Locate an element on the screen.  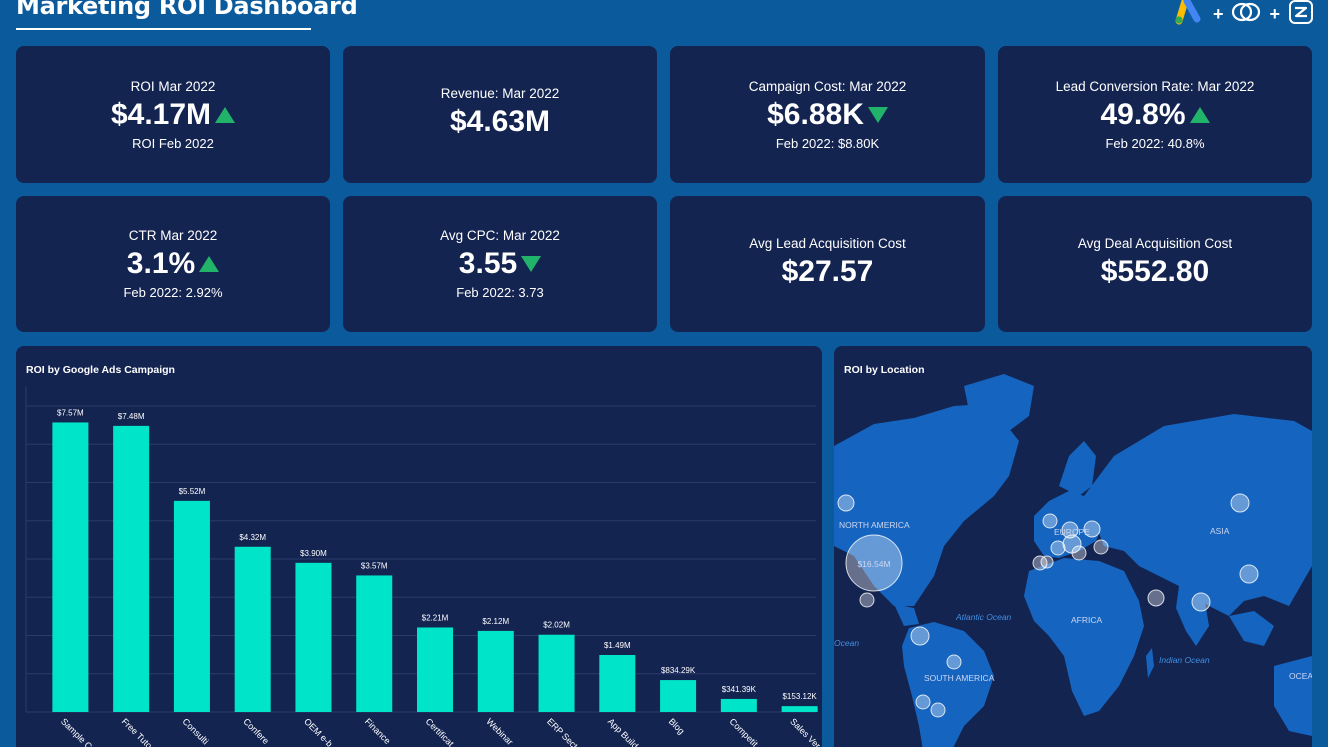
kpi-label: Campaign Cost: Mar 2022 is located at coordinates (827, 86).